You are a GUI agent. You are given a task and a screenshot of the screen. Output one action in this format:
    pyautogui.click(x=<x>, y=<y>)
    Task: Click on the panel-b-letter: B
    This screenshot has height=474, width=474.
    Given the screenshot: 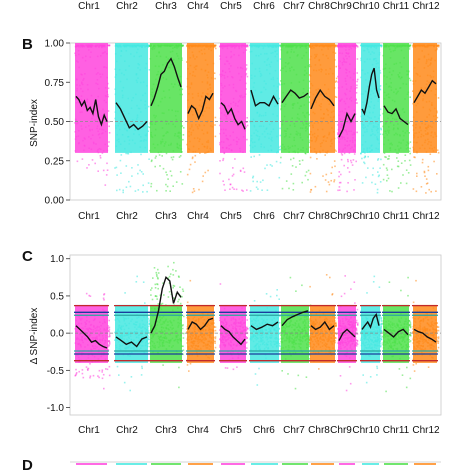 What is the action you would take?
    pyautogui.click(x=27, y=44)
    